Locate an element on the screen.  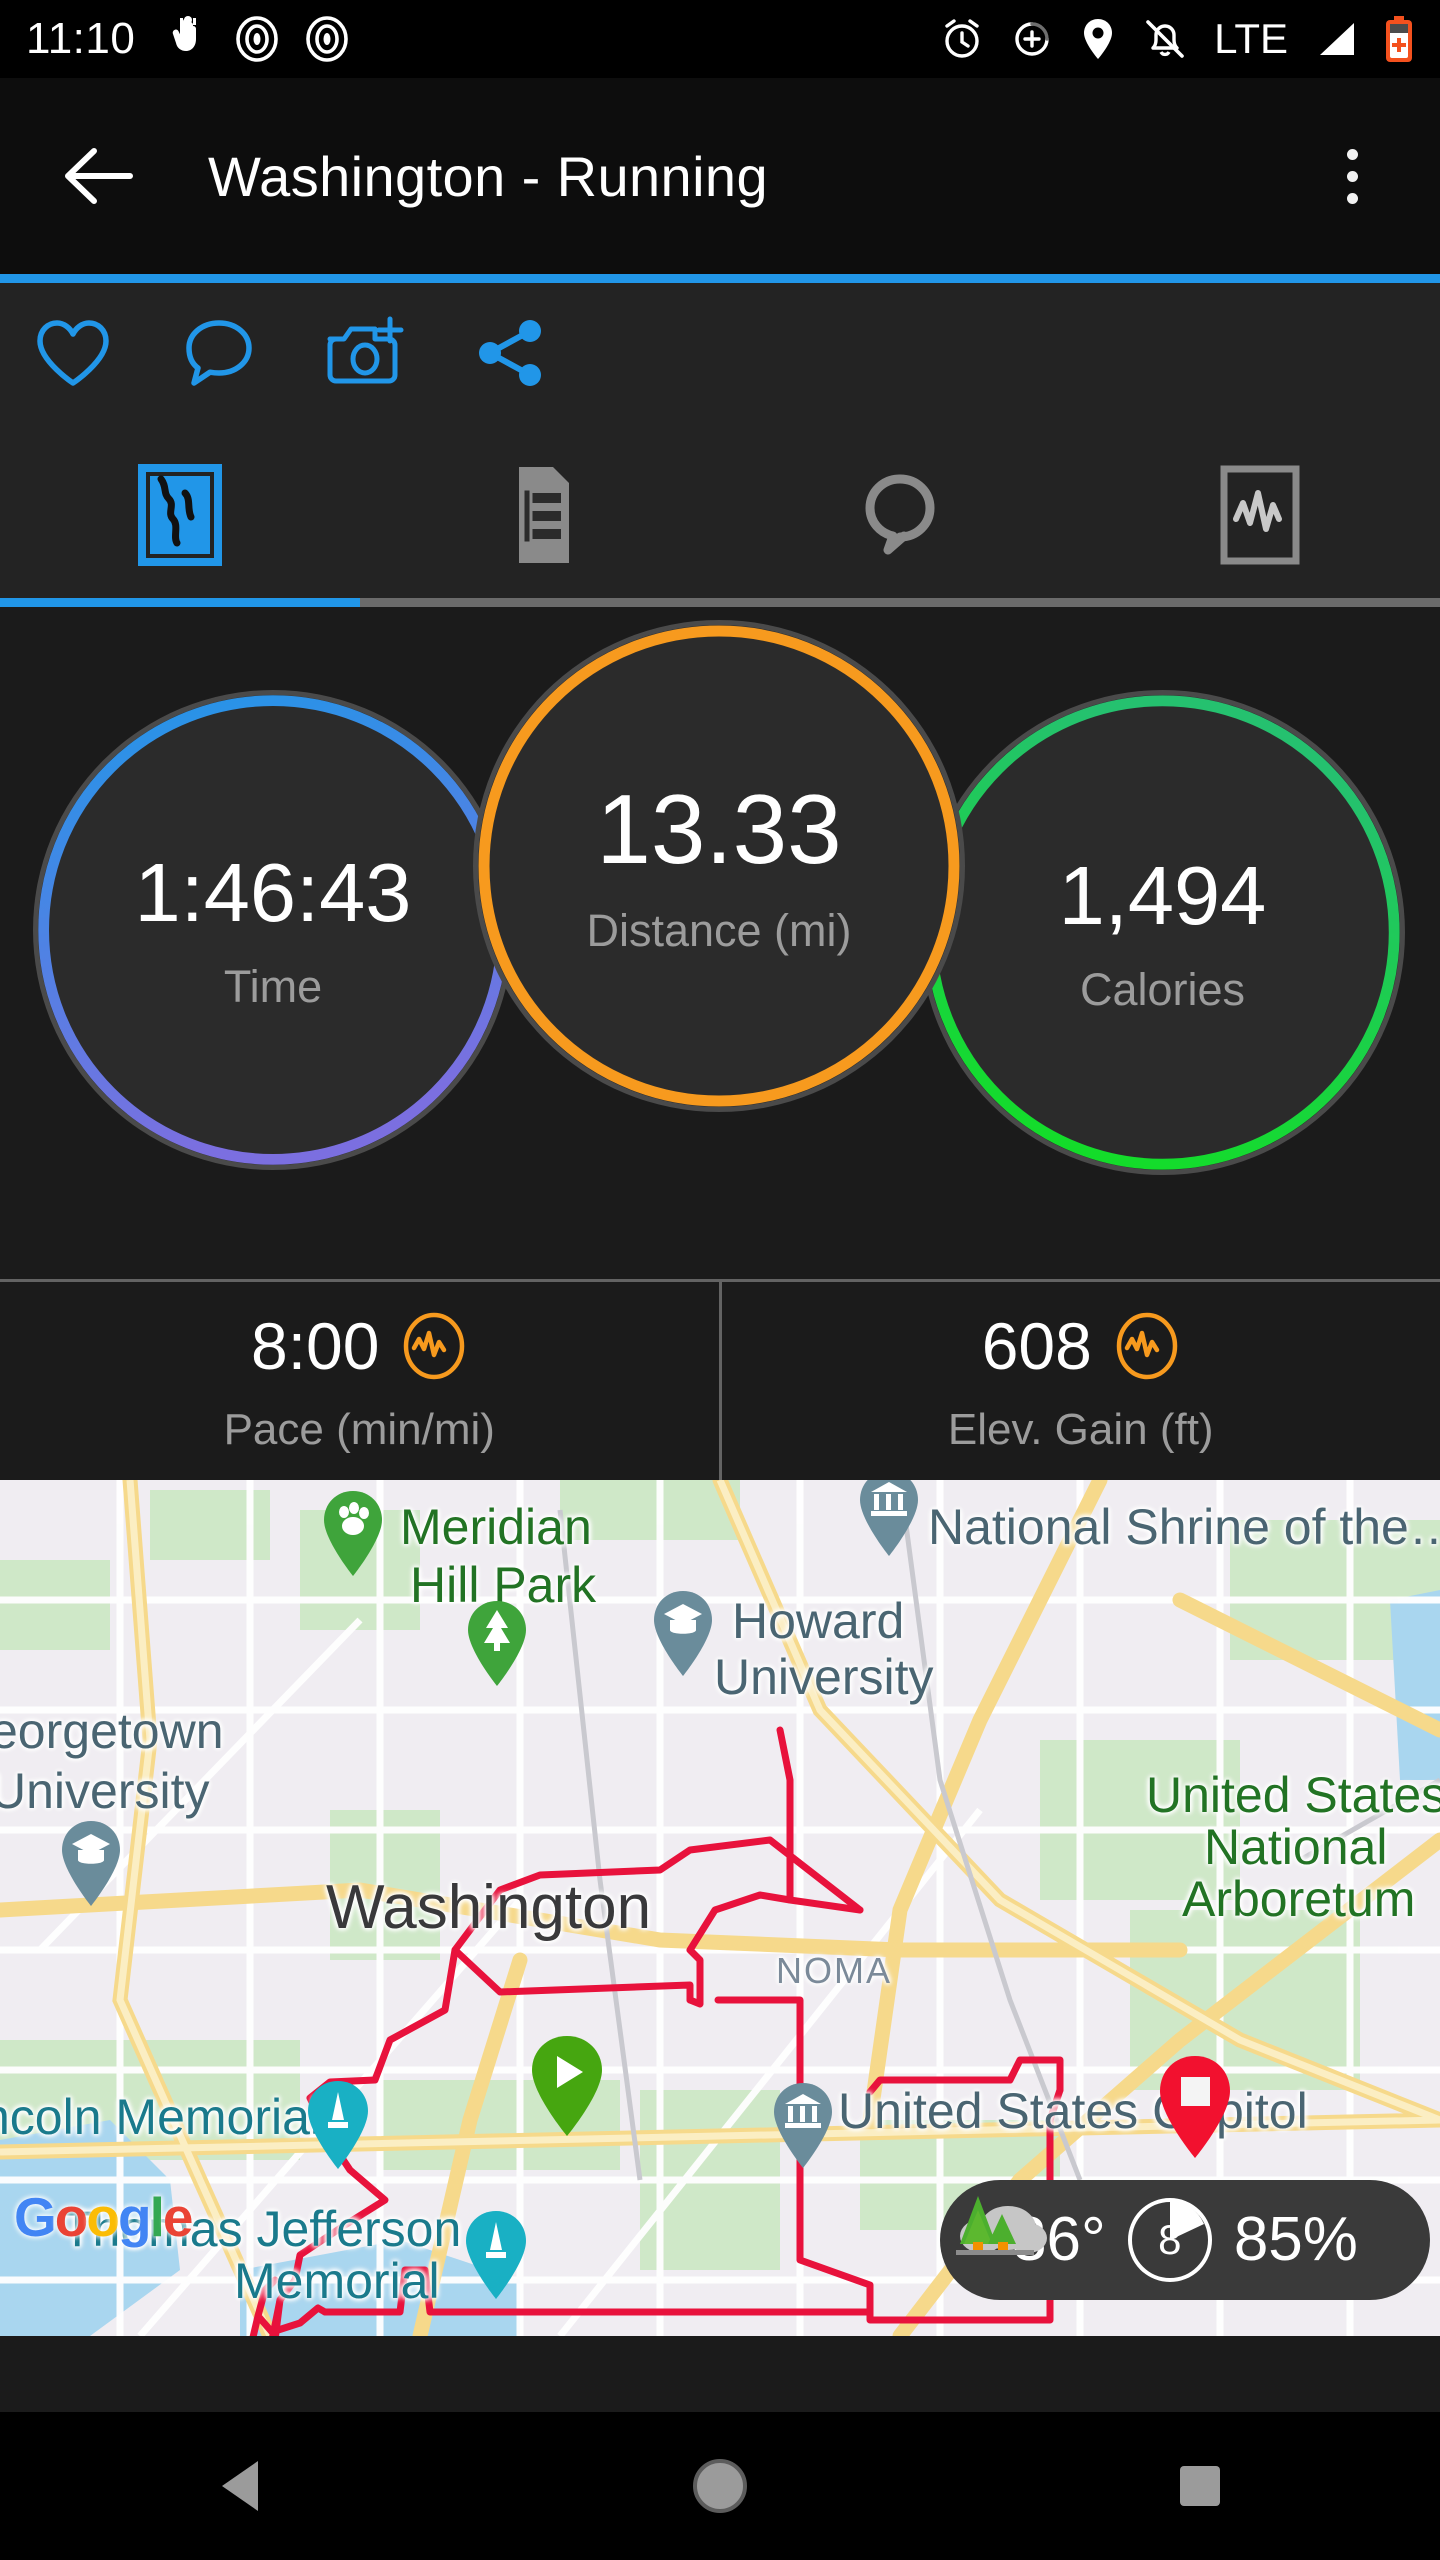
elevation-top: 608 is located at coordinates (1081, 1346).